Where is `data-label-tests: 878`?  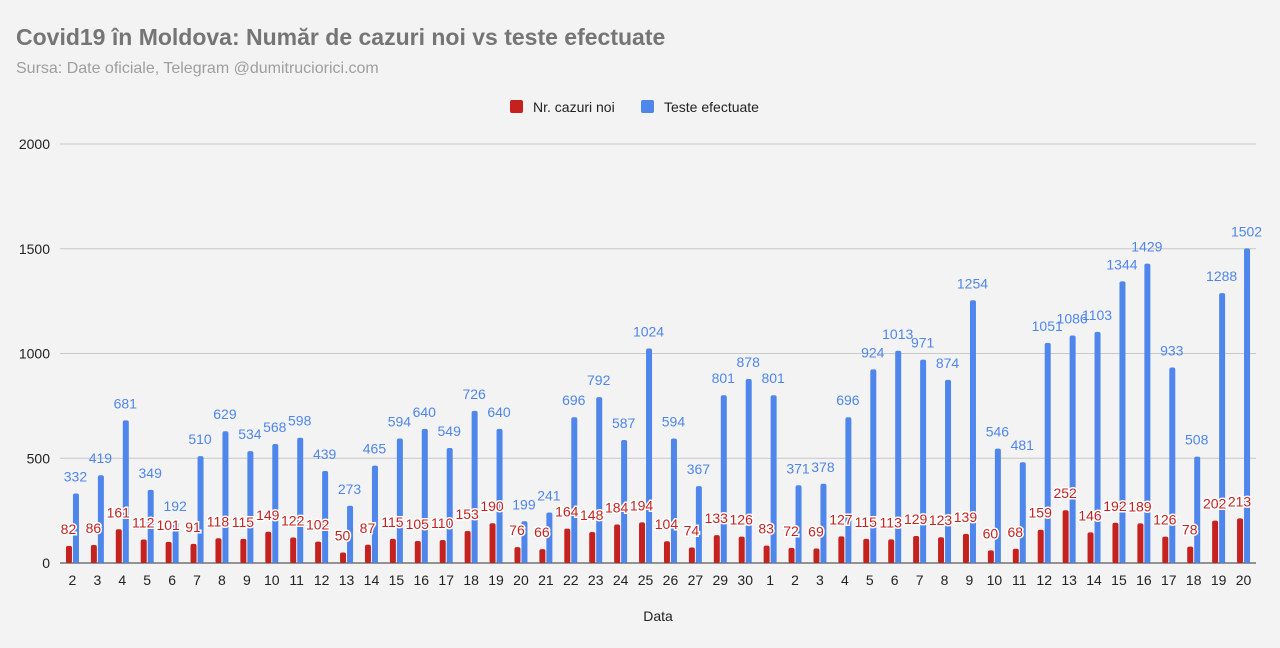
data-label-tests: 878 is located at coordinates (749, 362).